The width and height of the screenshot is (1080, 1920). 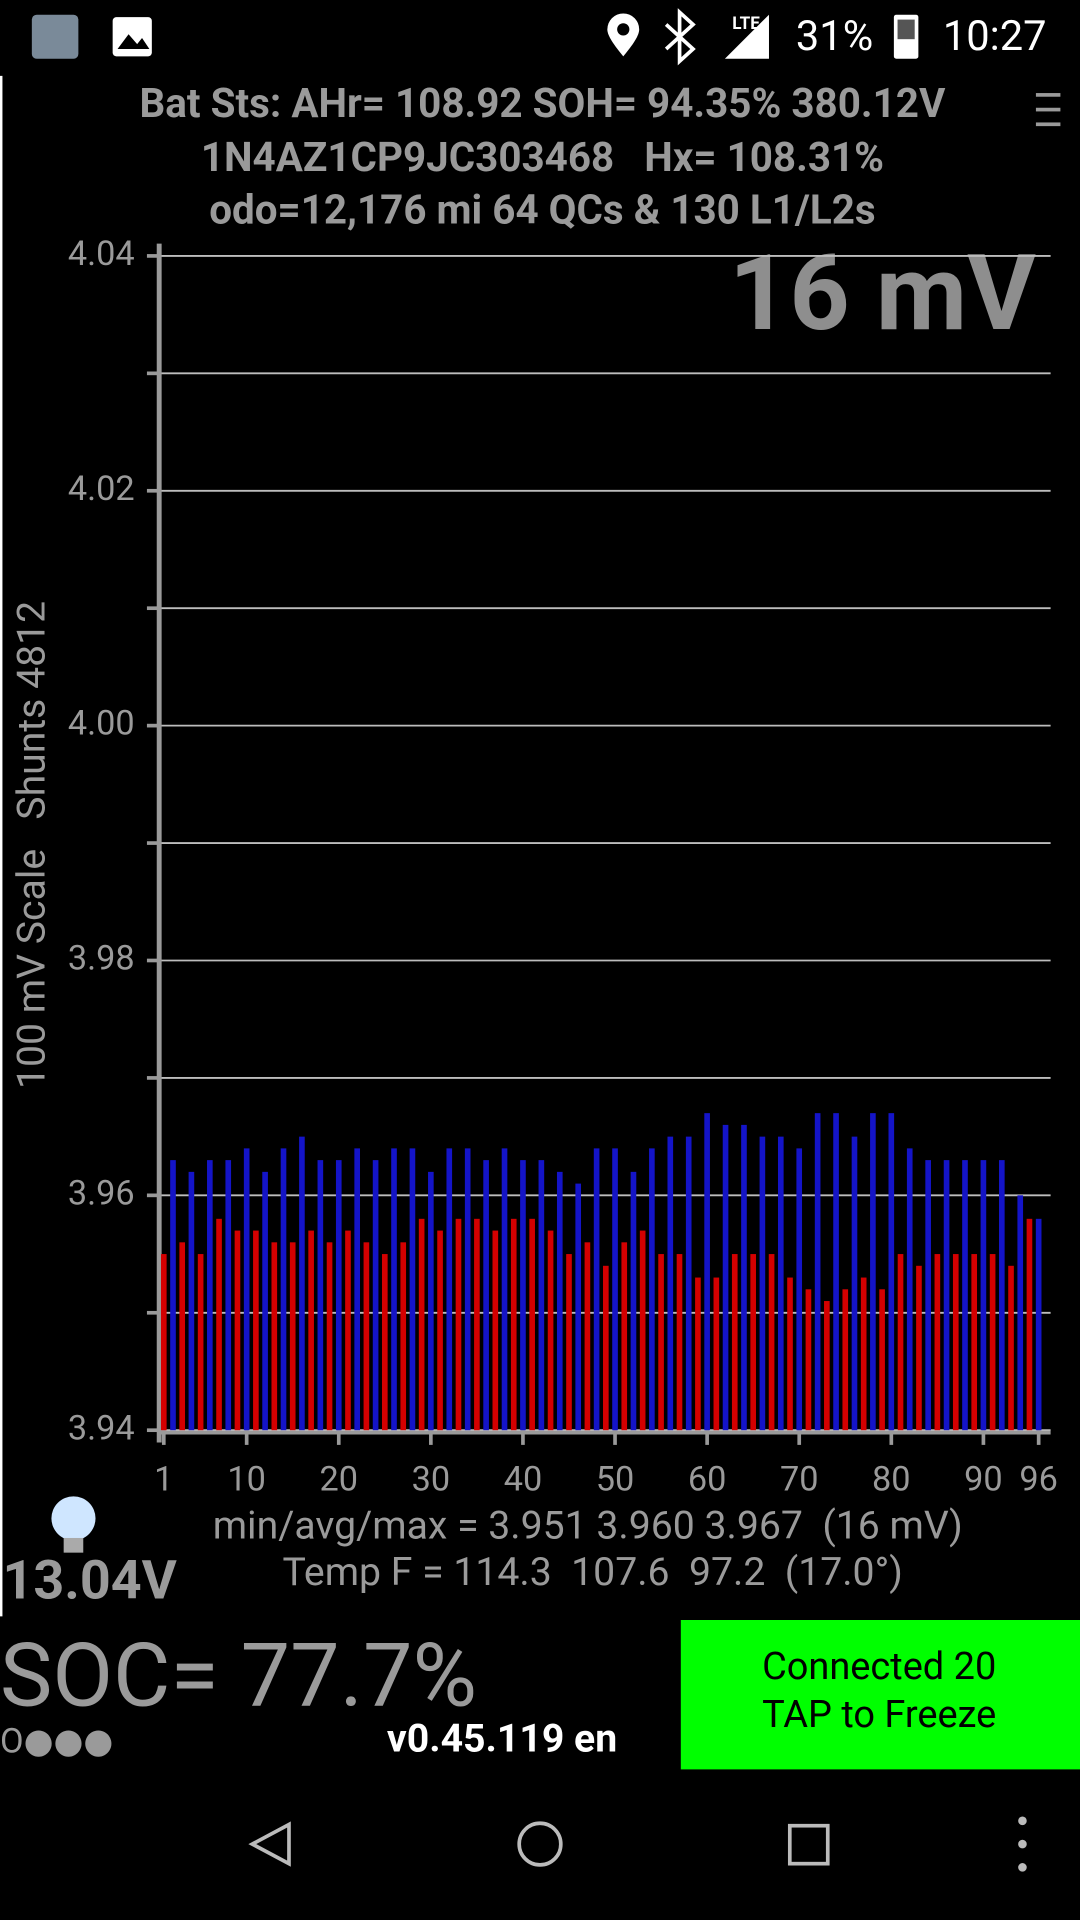 I want to click on version: v0.45.119 en, so click(x=502, y=1739).